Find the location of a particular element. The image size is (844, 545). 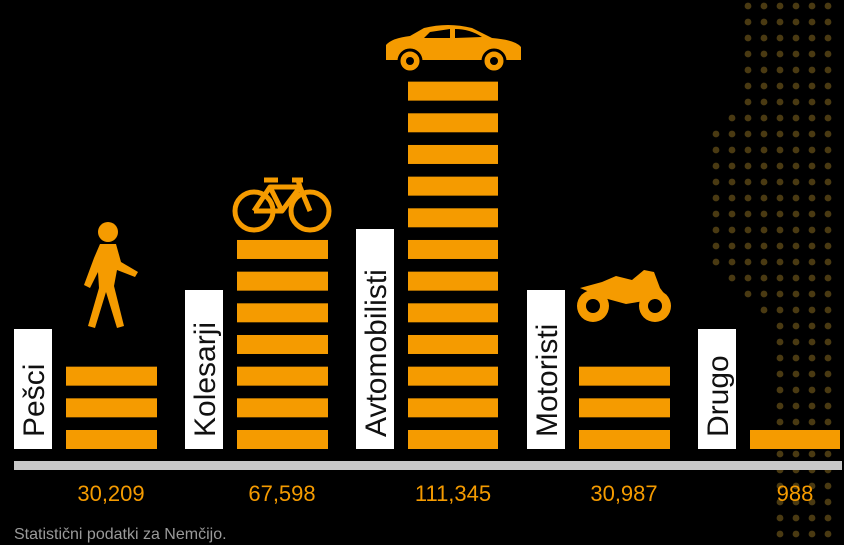

category-label-text: Pešci is located at coordinates (34, 400).